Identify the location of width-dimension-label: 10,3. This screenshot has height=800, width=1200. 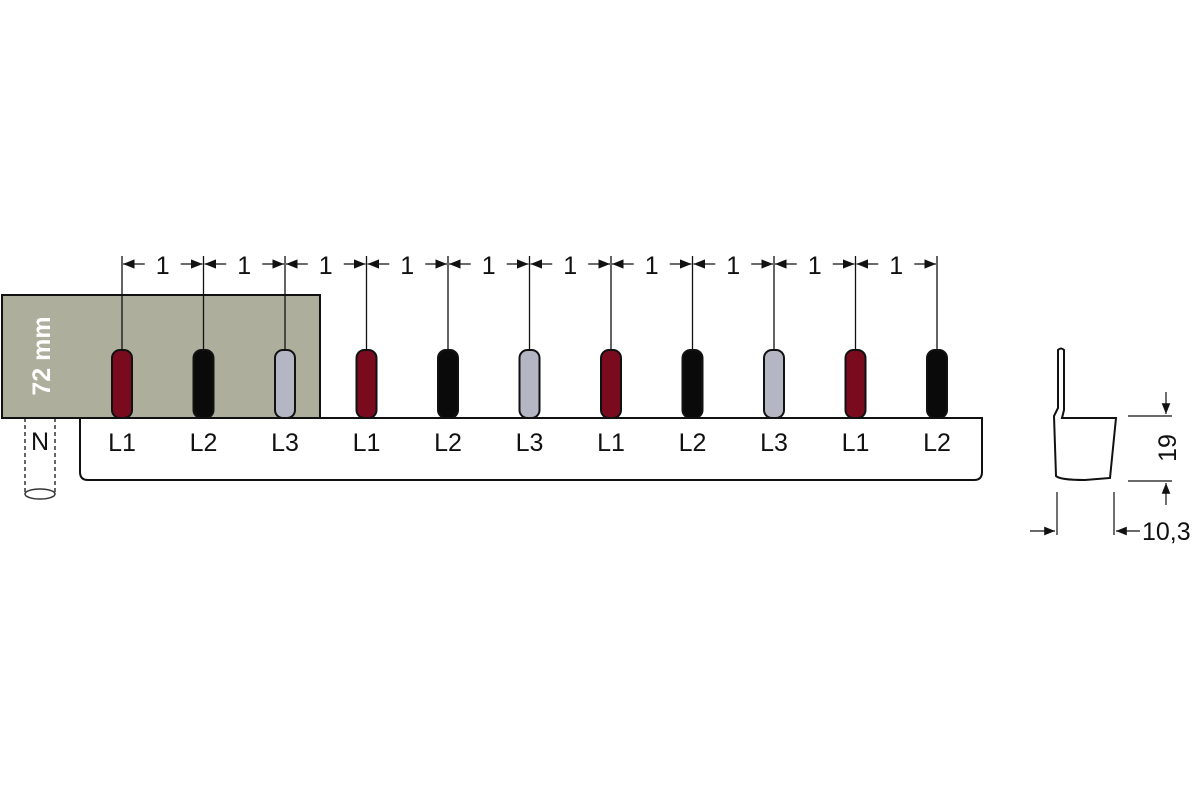
(1166, 532).